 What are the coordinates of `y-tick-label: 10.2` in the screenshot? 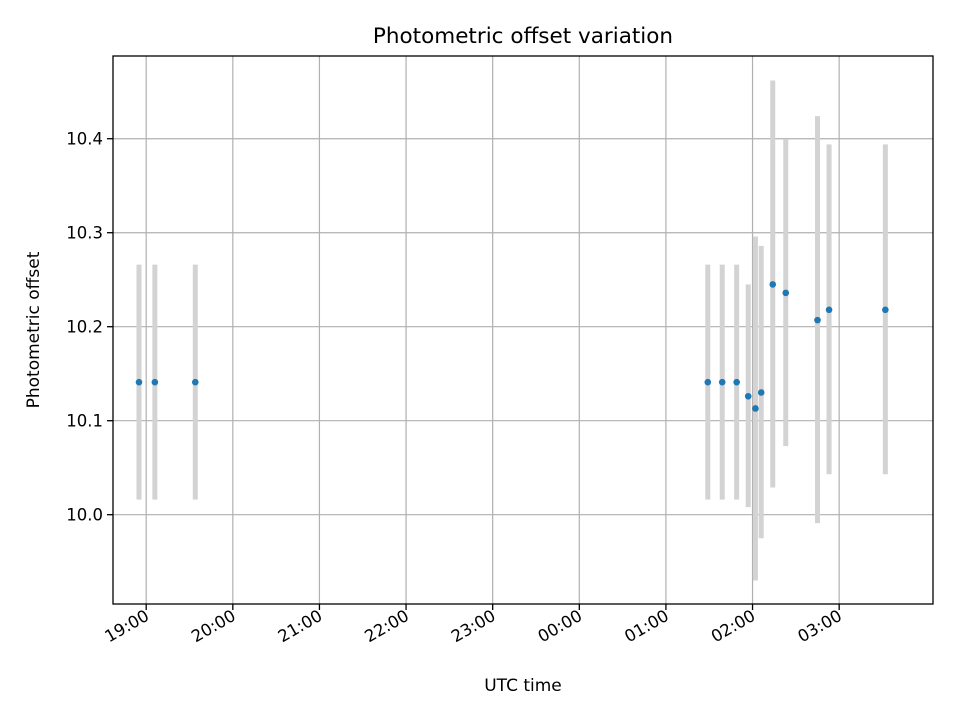 It's located at (84, 327).